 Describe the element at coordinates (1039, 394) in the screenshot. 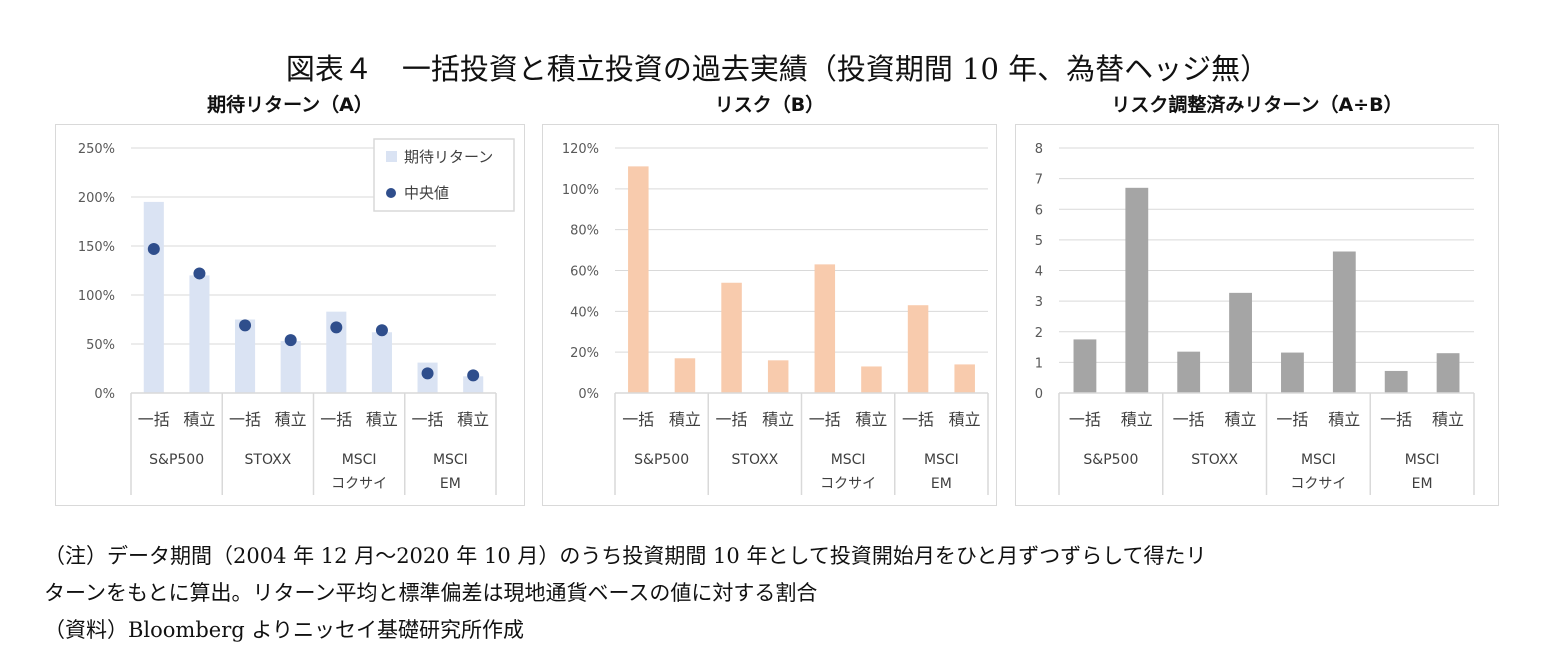

I see `y-tick-label: 0` at that location.